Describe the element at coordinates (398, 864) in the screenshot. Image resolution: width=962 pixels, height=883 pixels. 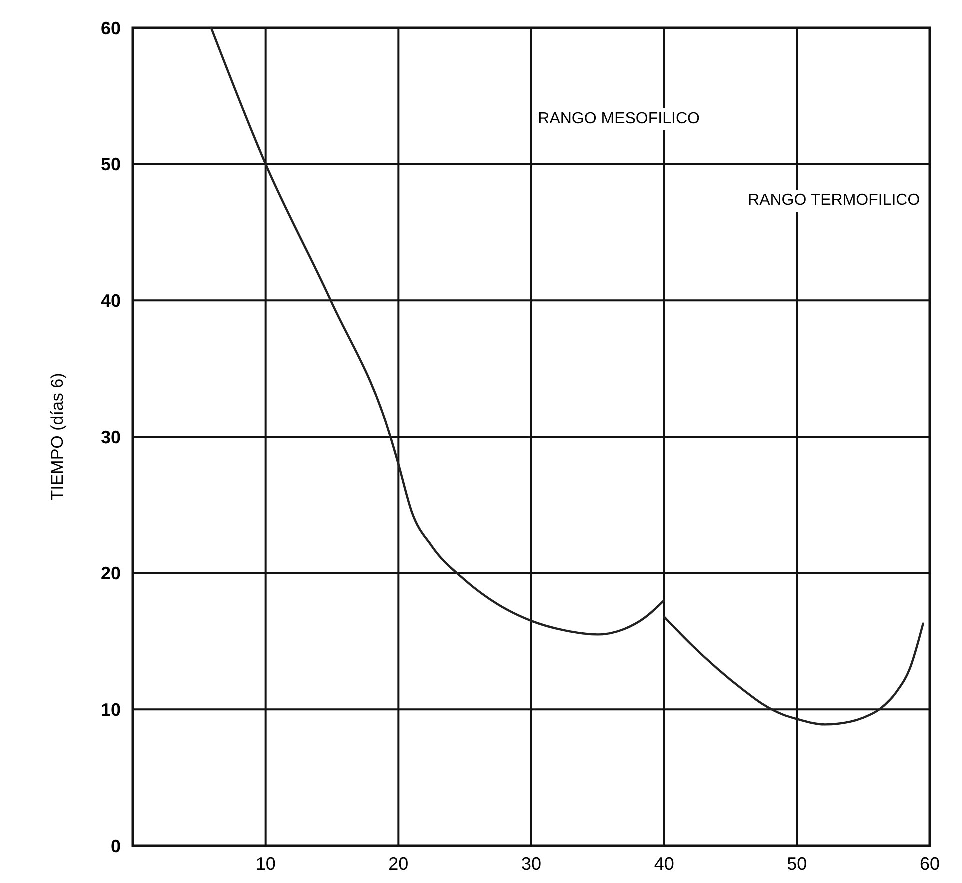
I see `x-tick-label: 20` at that location.